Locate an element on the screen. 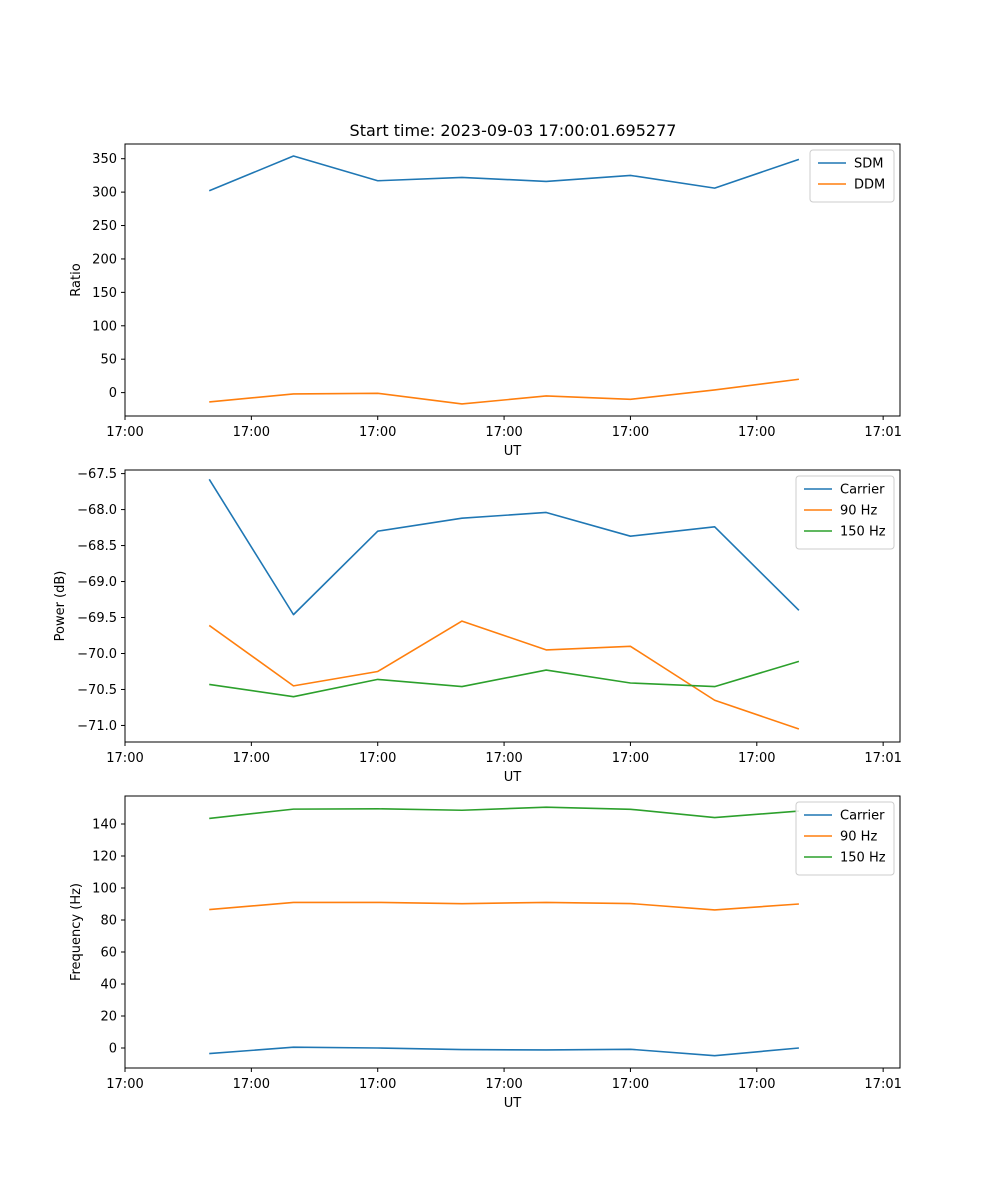 The width and height of the screenshot is (1000, 1200). y-tick-label: 20 is located at coordinates (108, 1017).